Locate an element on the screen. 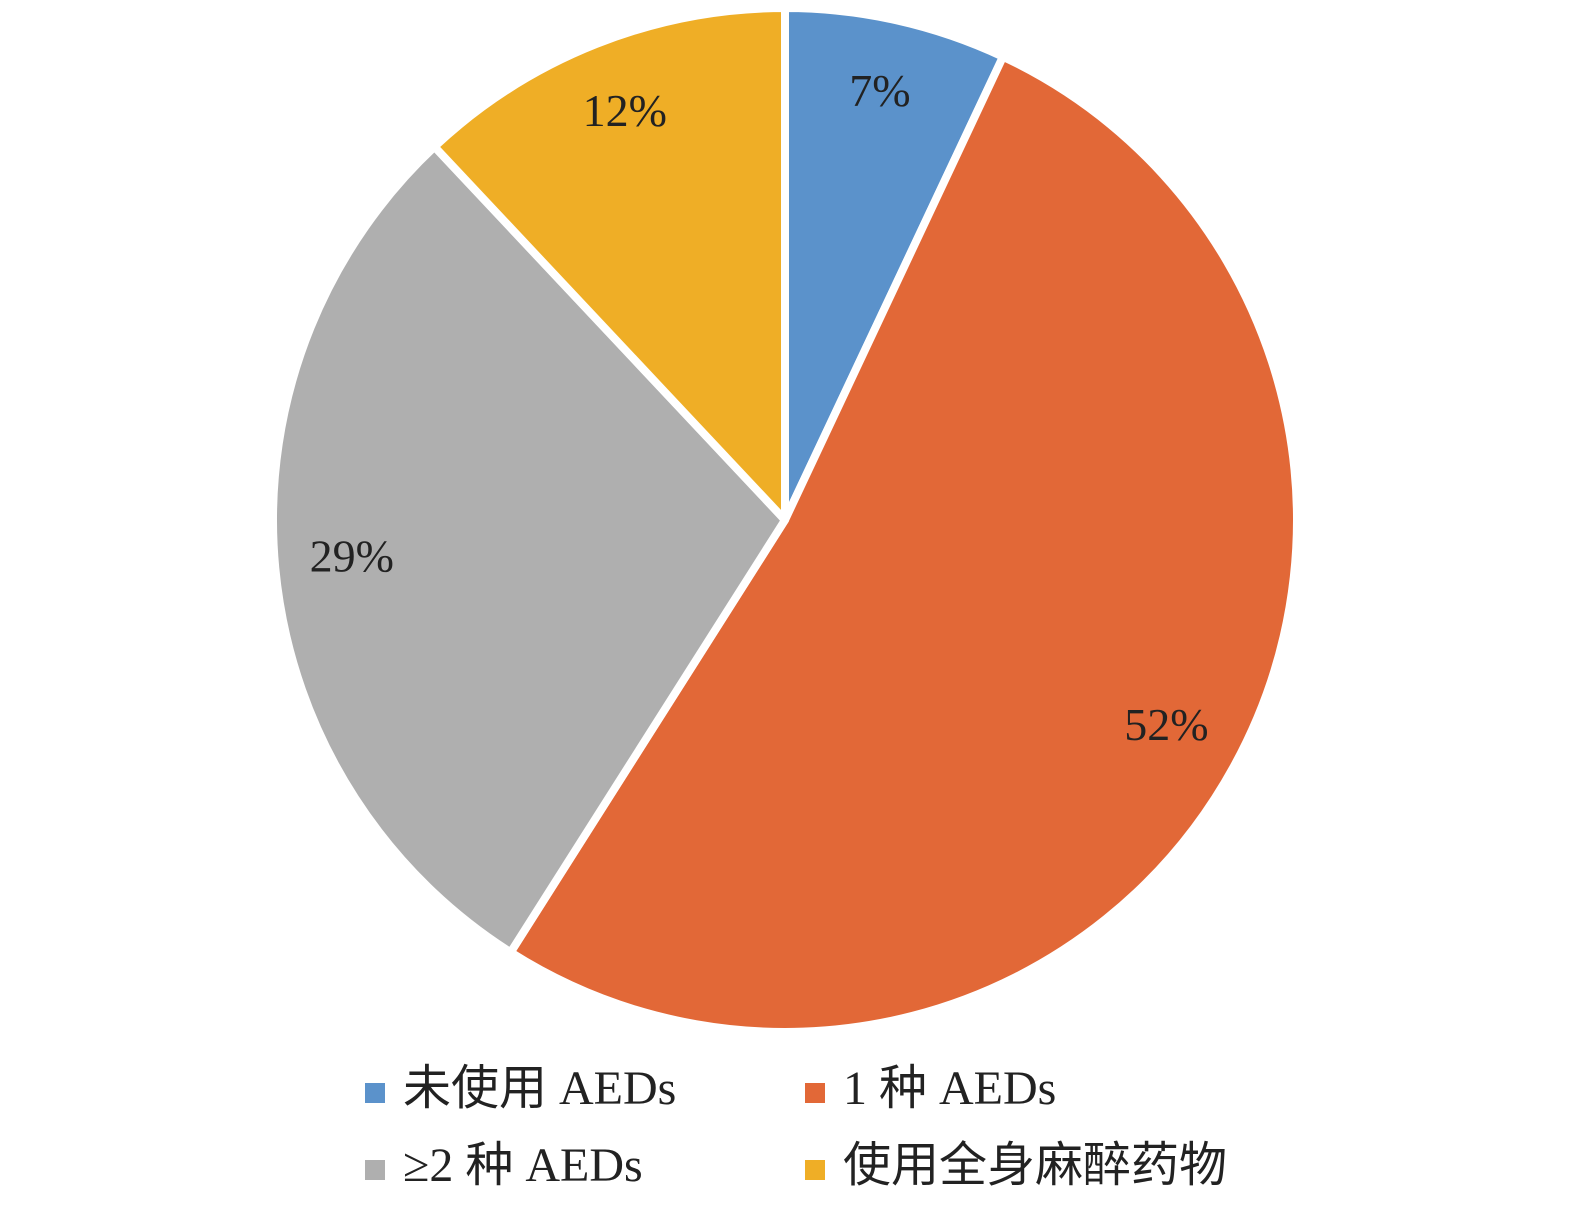  data-label: 29% is located at coordinates (352, 556).